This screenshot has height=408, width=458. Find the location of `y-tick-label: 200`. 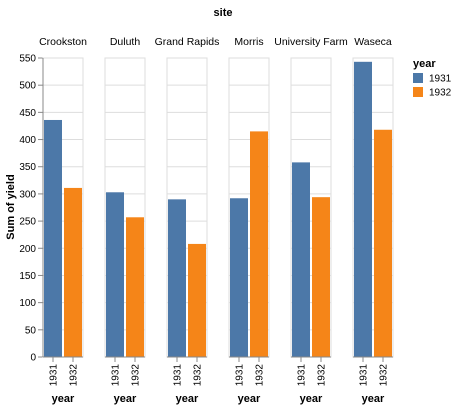

y-tick-label: 200 is located at coordinates (27, 249).